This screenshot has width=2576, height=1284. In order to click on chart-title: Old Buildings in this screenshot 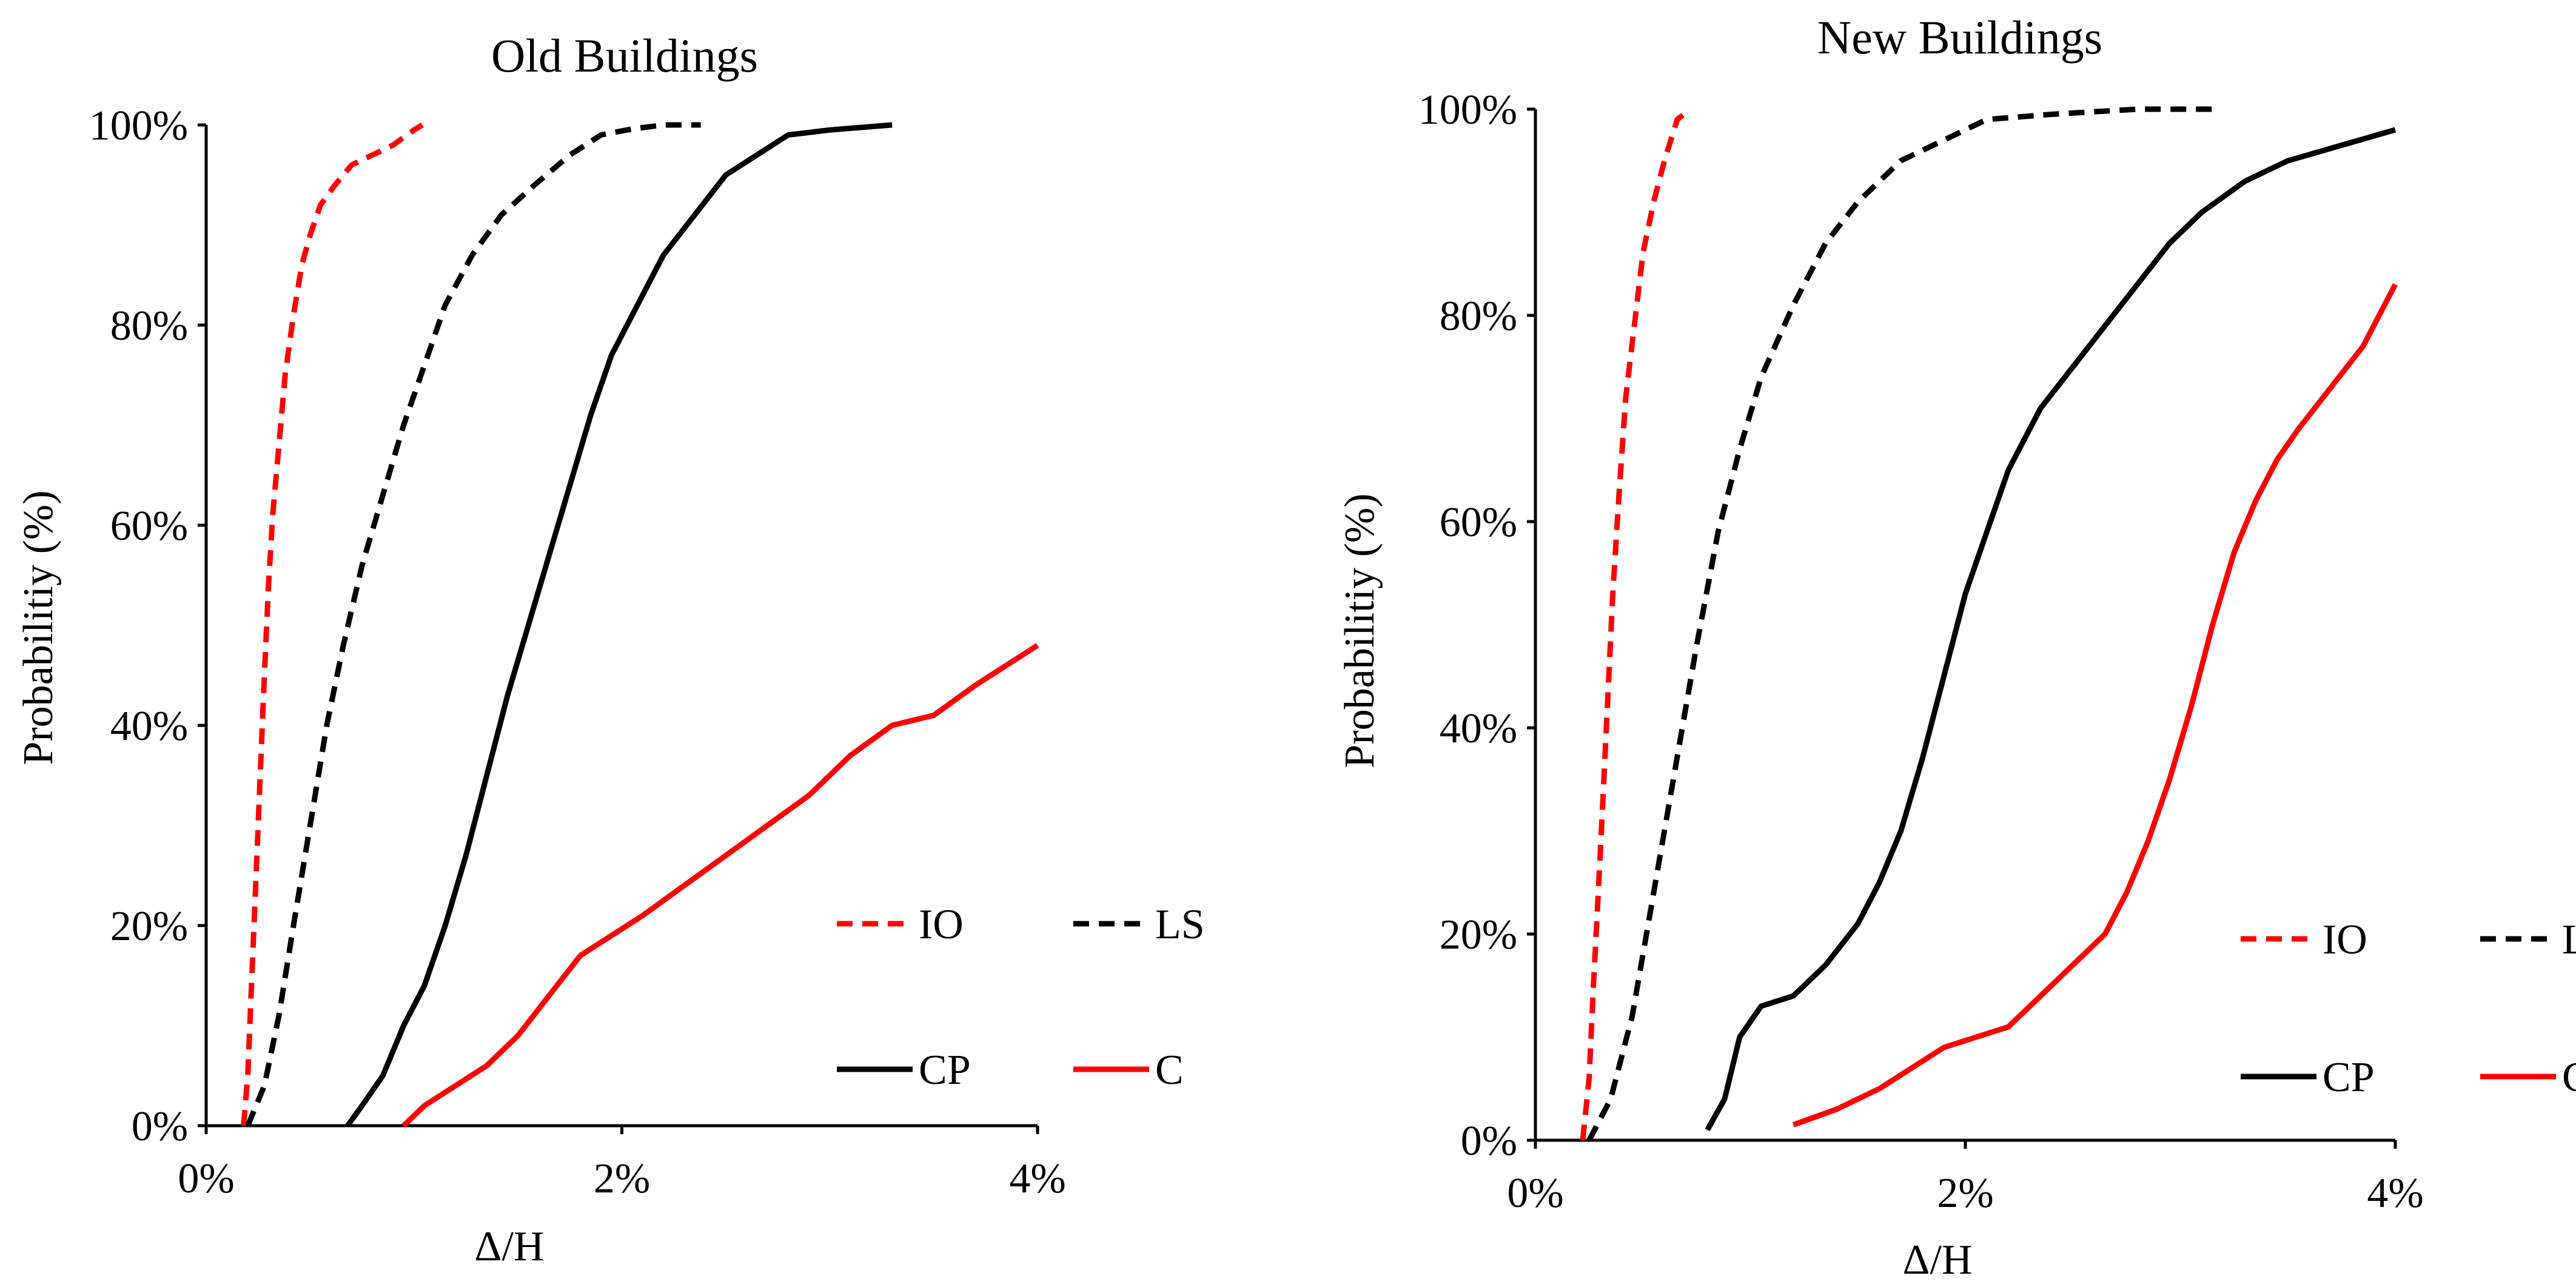, I will do `click(624, 56)`.